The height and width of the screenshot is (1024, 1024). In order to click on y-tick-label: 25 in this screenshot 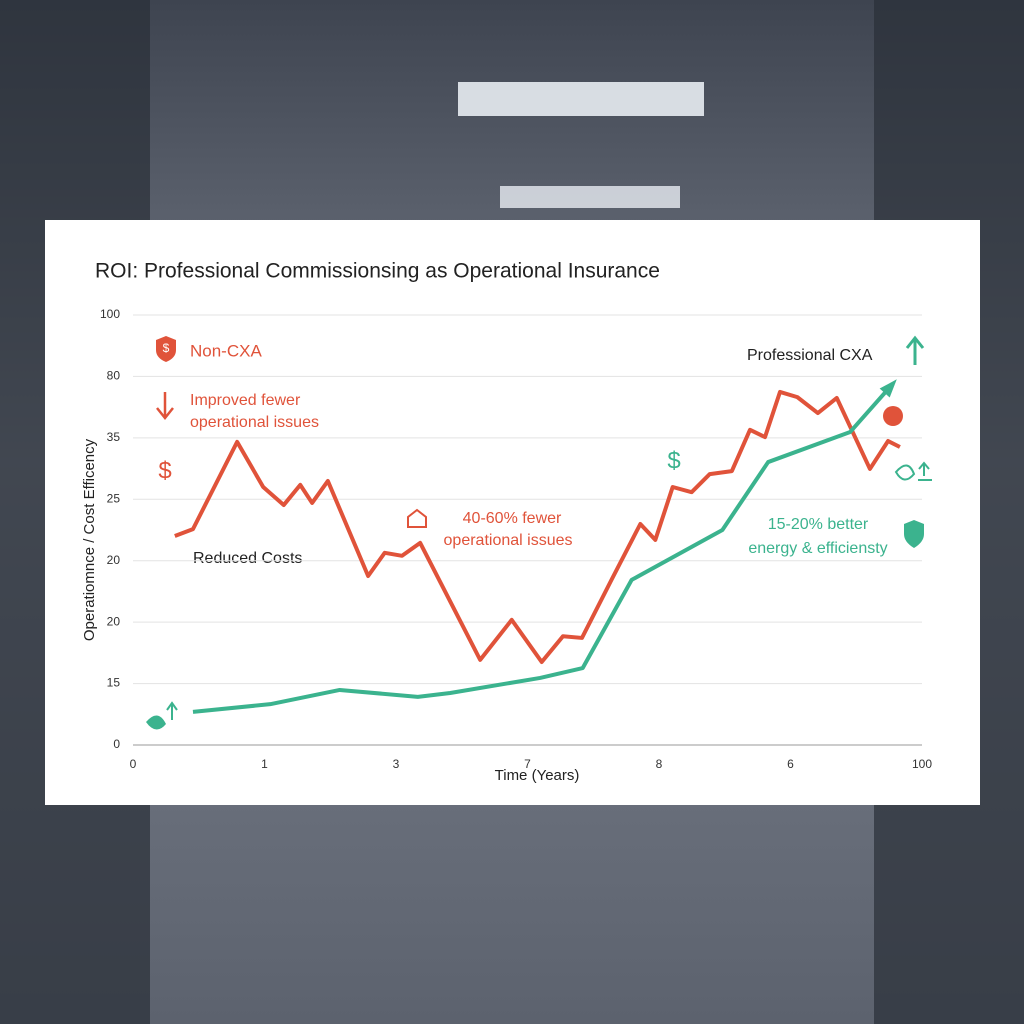, I will do `click(114, 498)`.